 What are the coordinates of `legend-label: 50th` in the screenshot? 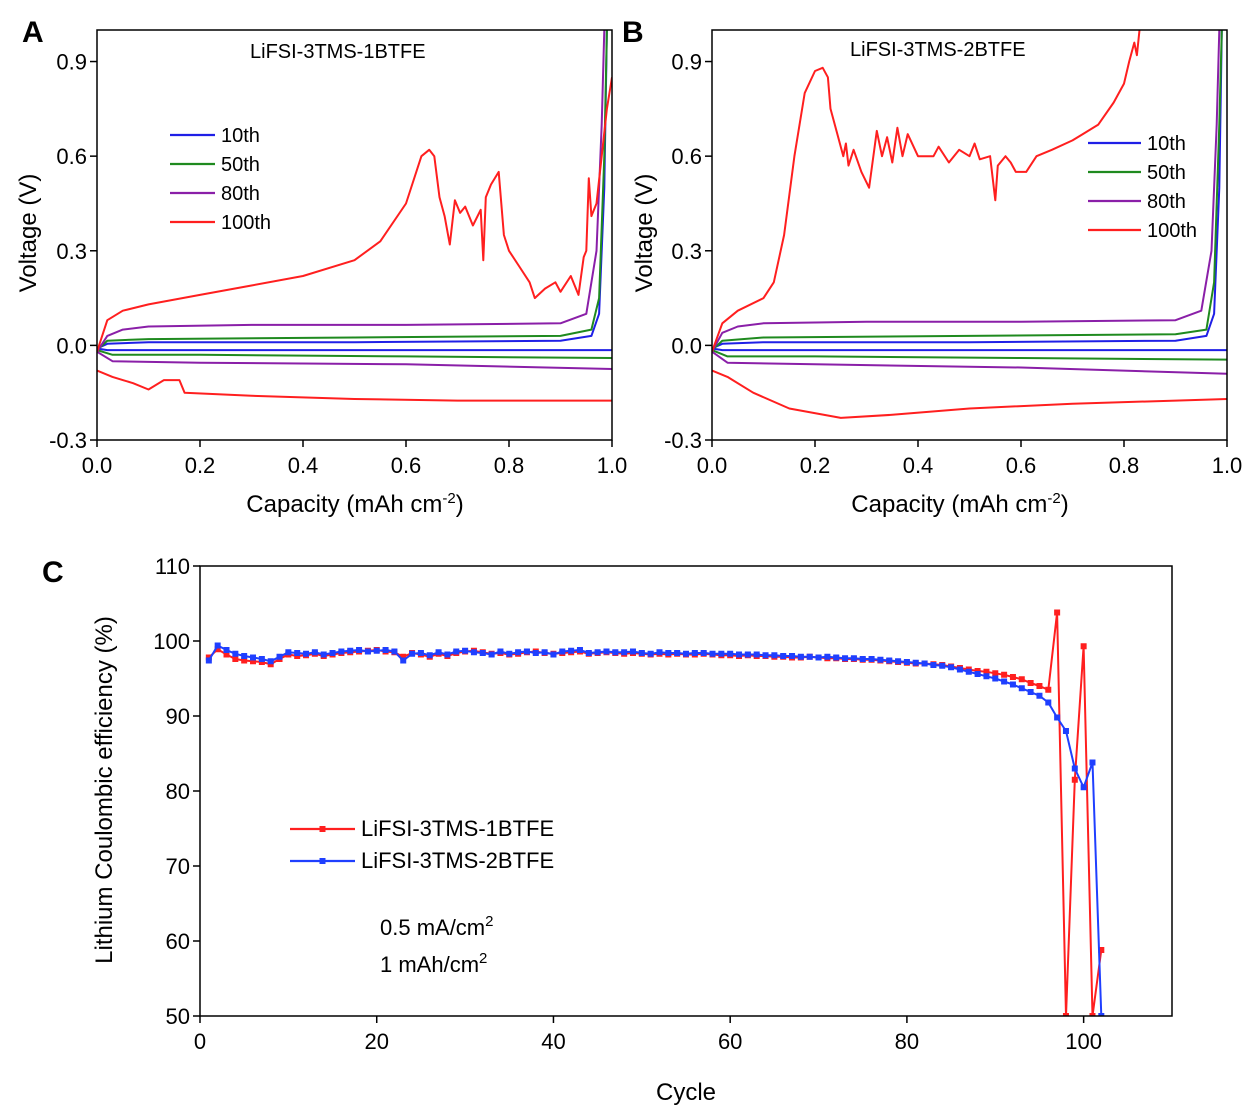 It's located at (1166, 173).